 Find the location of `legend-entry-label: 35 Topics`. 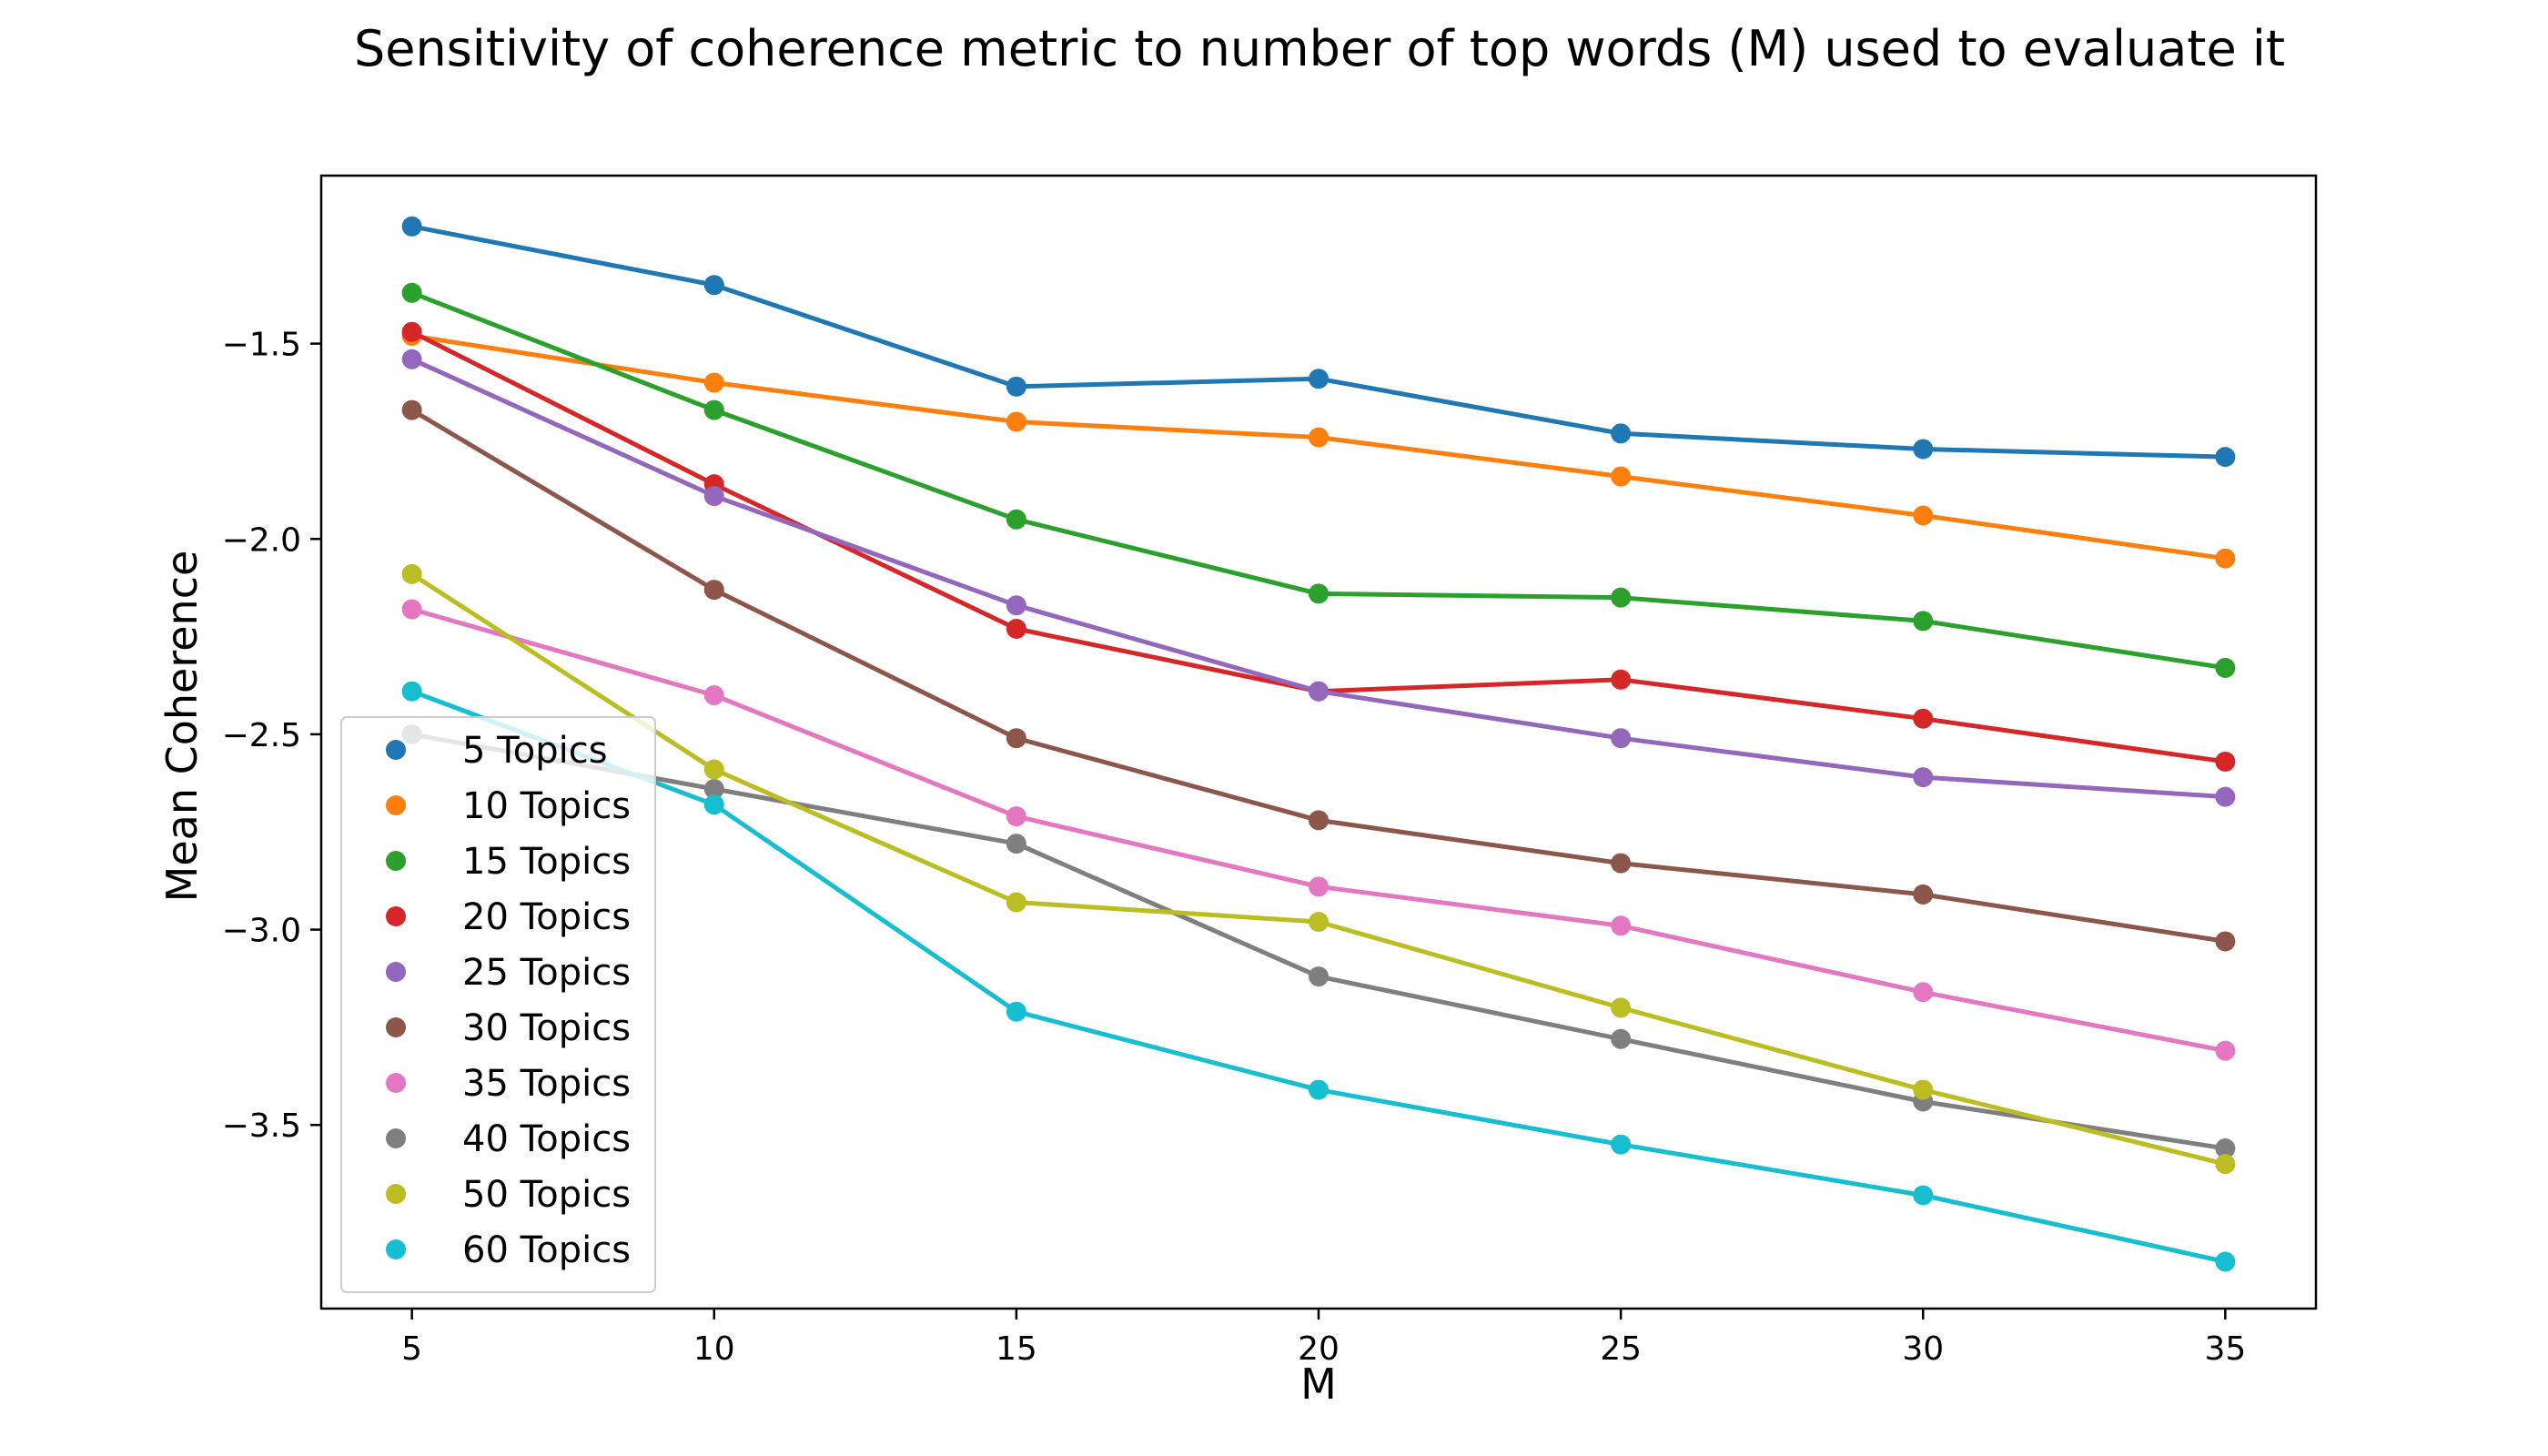

legend-entry-label: 35 Topics is located at coordinates (547, 1084).